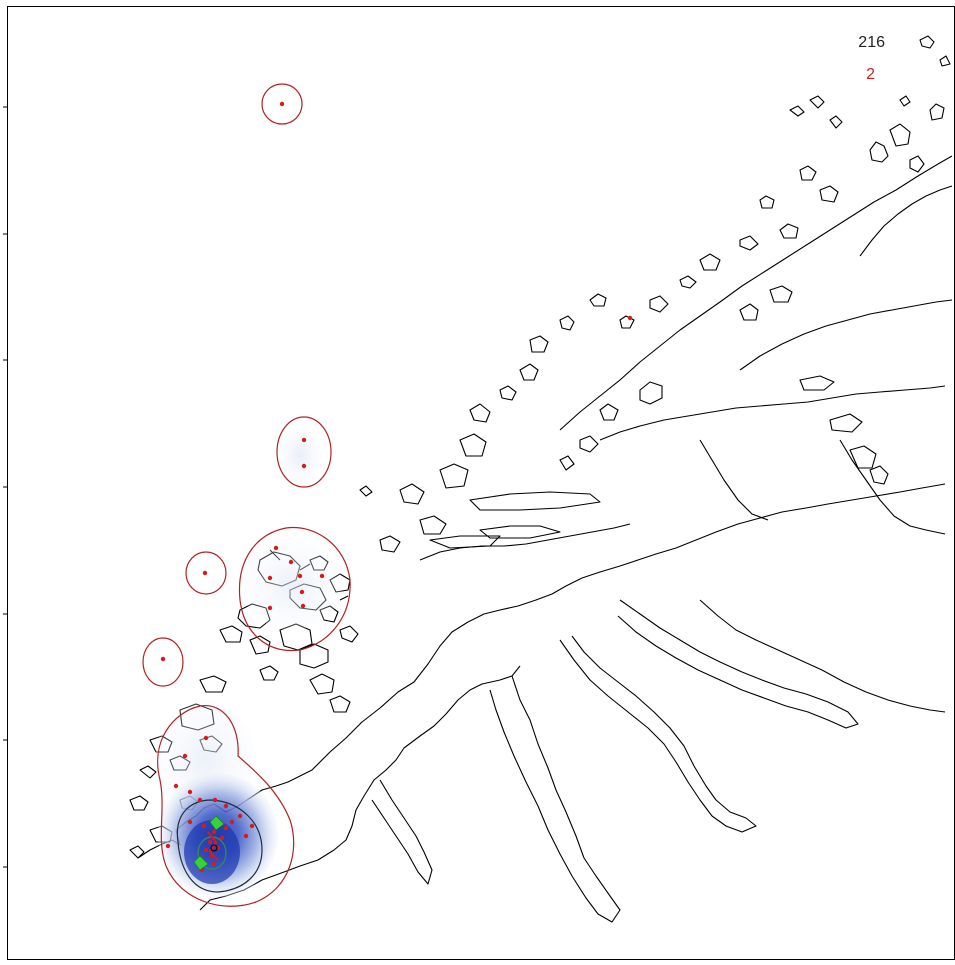 The width and height of the screenshot is (955, 965). I want to click on fjord-inner, so click(772, 413).